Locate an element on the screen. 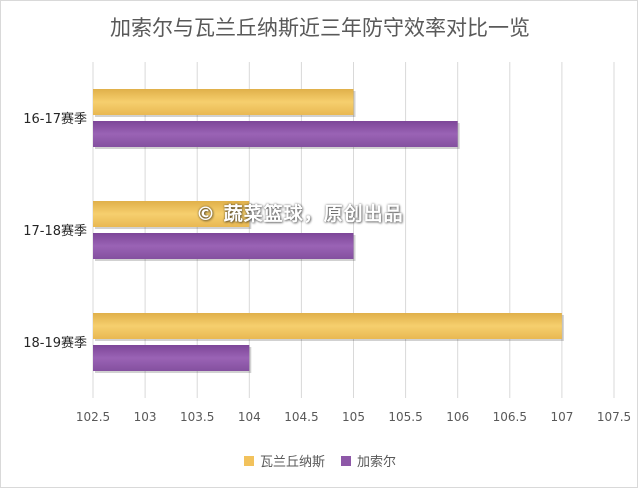 The image size is (640, 490). category-label-1: 17-18赛季 is located at coordinates (55, 231).